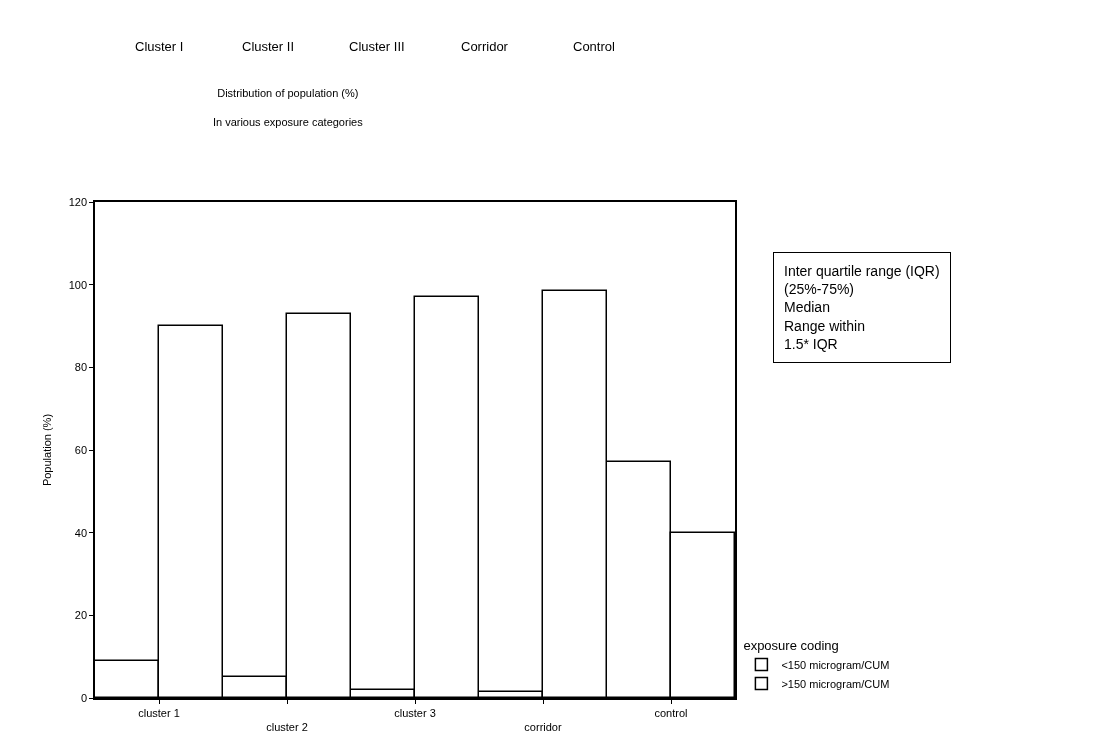 The image size is (1107, 749). What do you see at coordinates (159, 712) in the screenshot?
I see `x-tick-label: cluster 1` at bounding box center [159, 712].